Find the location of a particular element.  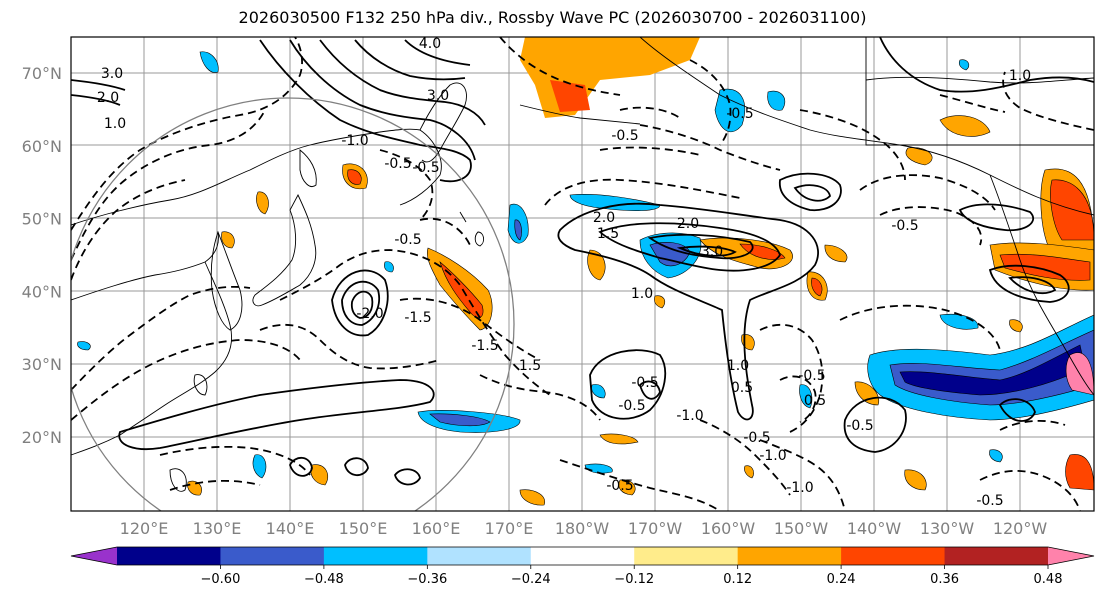

lon-label: 140°W is located at coordinates (874, 528).